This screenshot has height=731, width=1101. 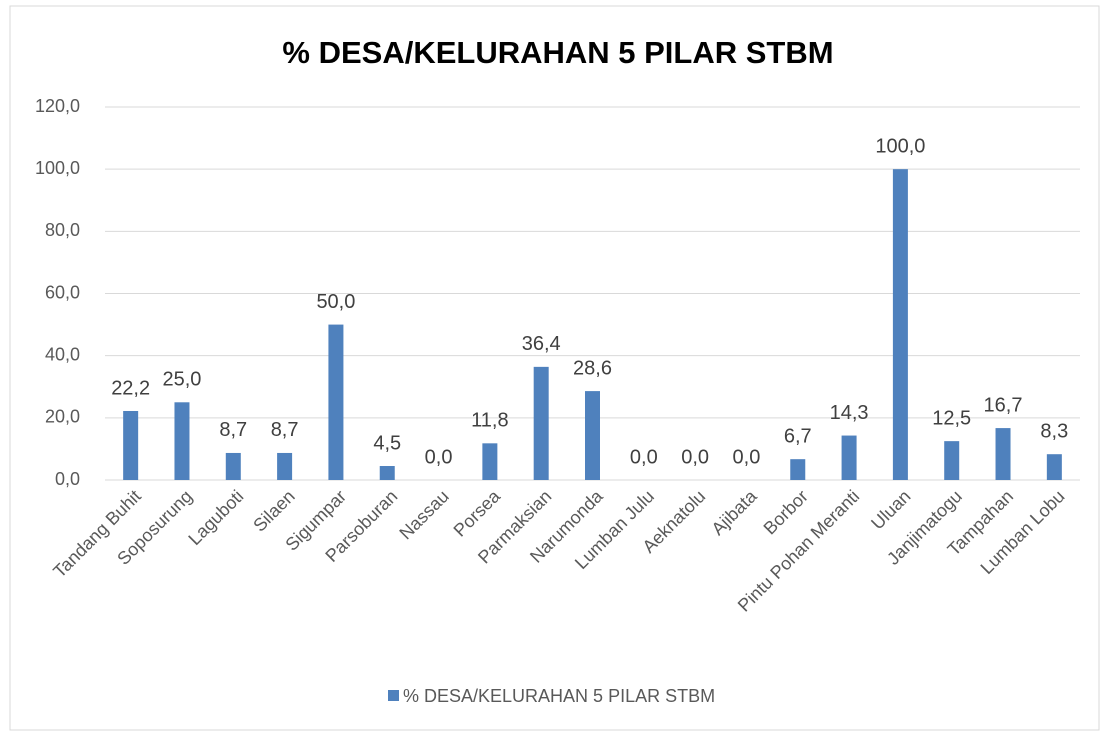 What do you see at coordinates (559, 696) in the screenshot?
I see `legend-label: % DESA/KELURAHAN 5 PILAR STBM` at bounding box center [559, 696].